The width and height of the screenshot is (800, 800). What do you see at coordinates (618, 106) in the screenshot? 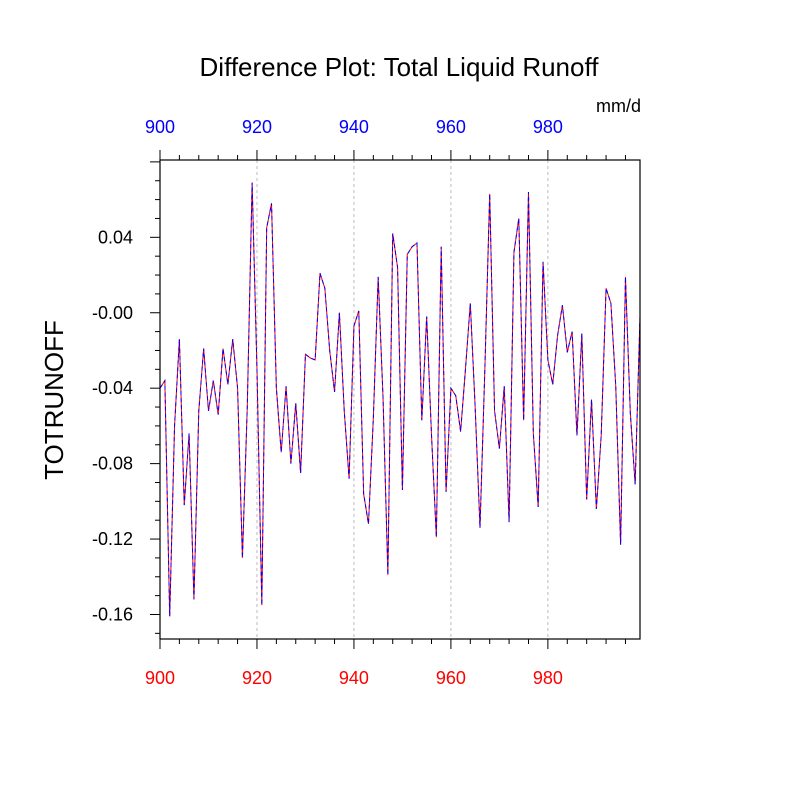
I see `units-label: mm/d` at bounding box center [618, 106].